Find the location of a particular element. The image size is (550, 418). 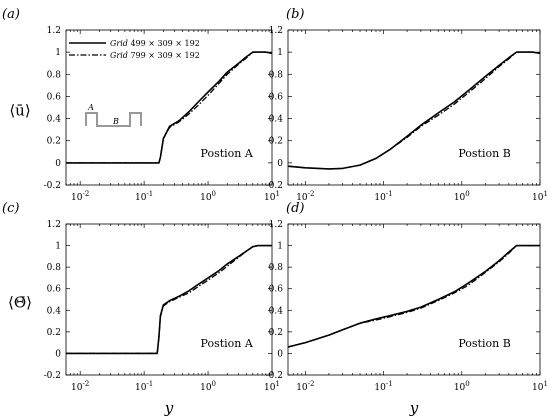

panel-label: (b) is located at coordinates (295, 14).